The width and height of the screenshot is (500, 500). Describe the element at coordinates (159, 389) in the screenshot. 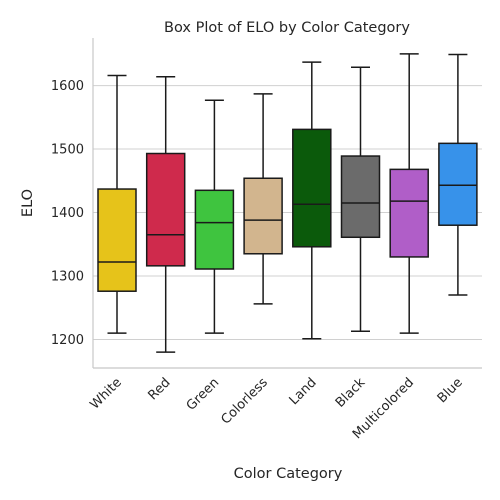

I see `x-tick-label: Red` at that location.